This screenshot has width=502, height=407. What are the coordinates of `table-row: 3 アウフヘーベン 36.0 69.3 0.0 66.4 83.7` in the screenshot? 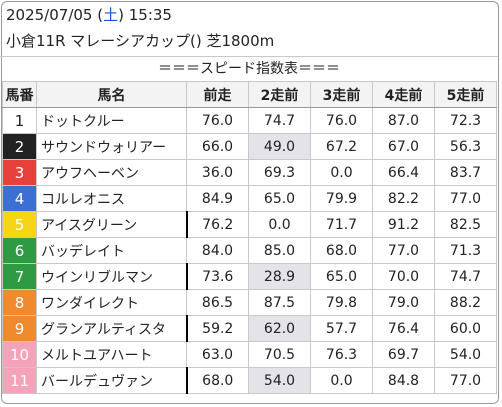 It's located at (249, 172).